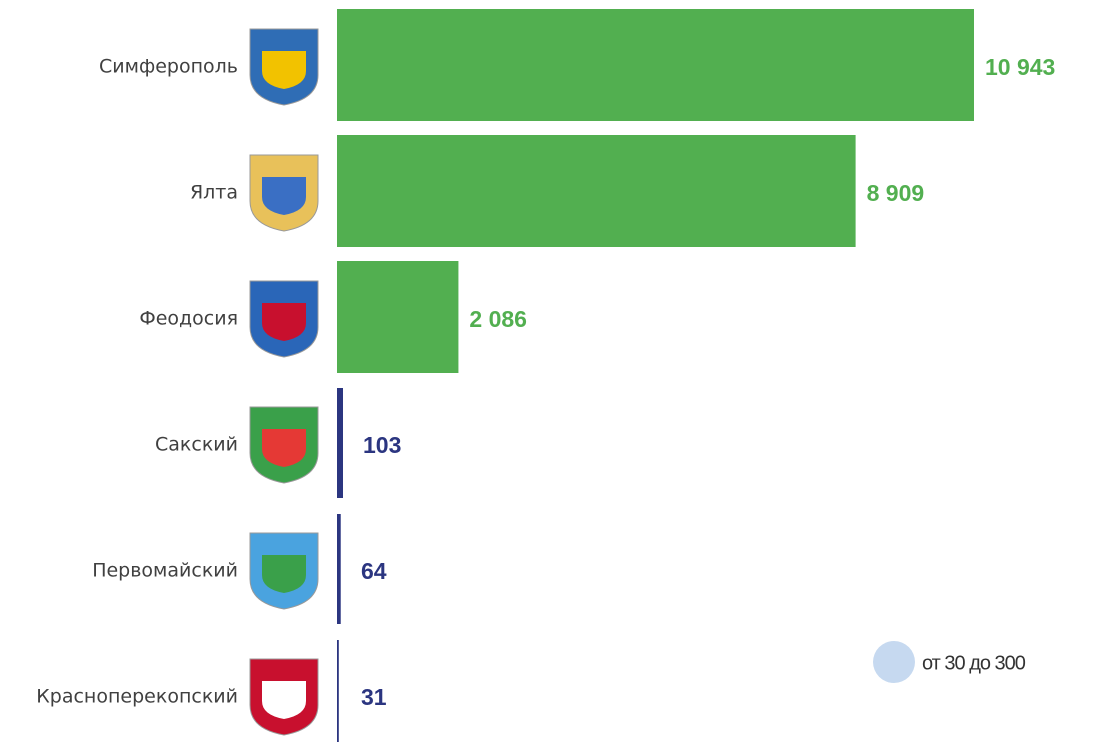 This screenshot has height=742, width=1104. Describe the element at coordinates (896, 193) in the screenshot. I see `value-label: 8 909` at that location.